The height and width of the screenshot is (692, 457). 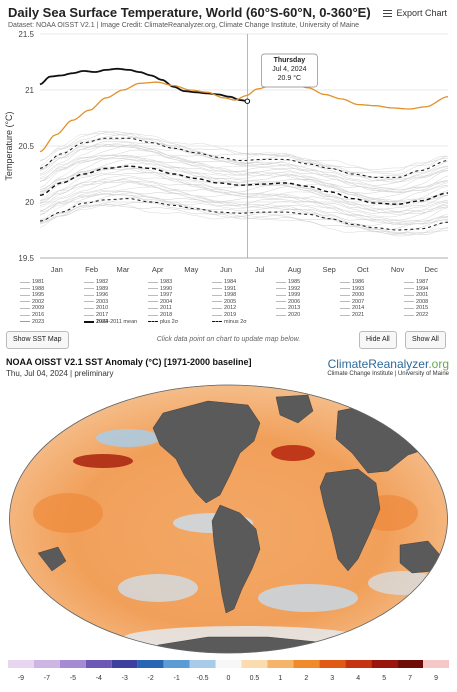 I want to click on legend-item: 2020, so click(x=288, y=315).